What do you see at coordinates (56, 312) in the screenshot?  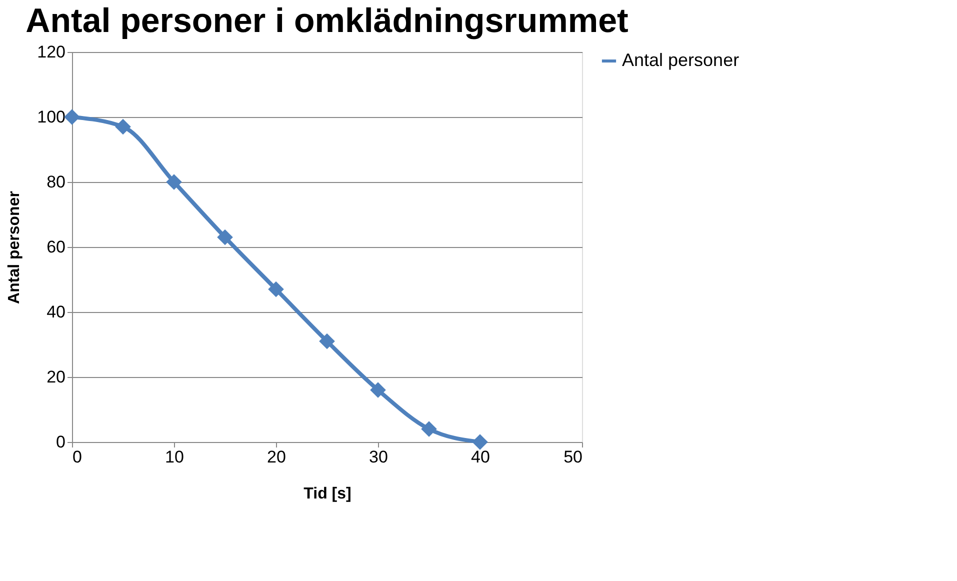 I see `y-tick-label: 40` at bounding box center [56, 312].